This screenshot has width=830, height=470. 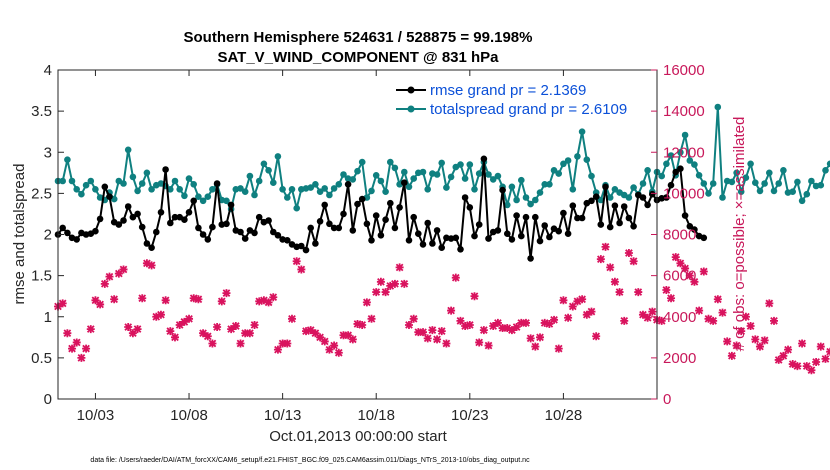 I want to click on y-left-tick-label: 2.5, so click(x=41, y=193).